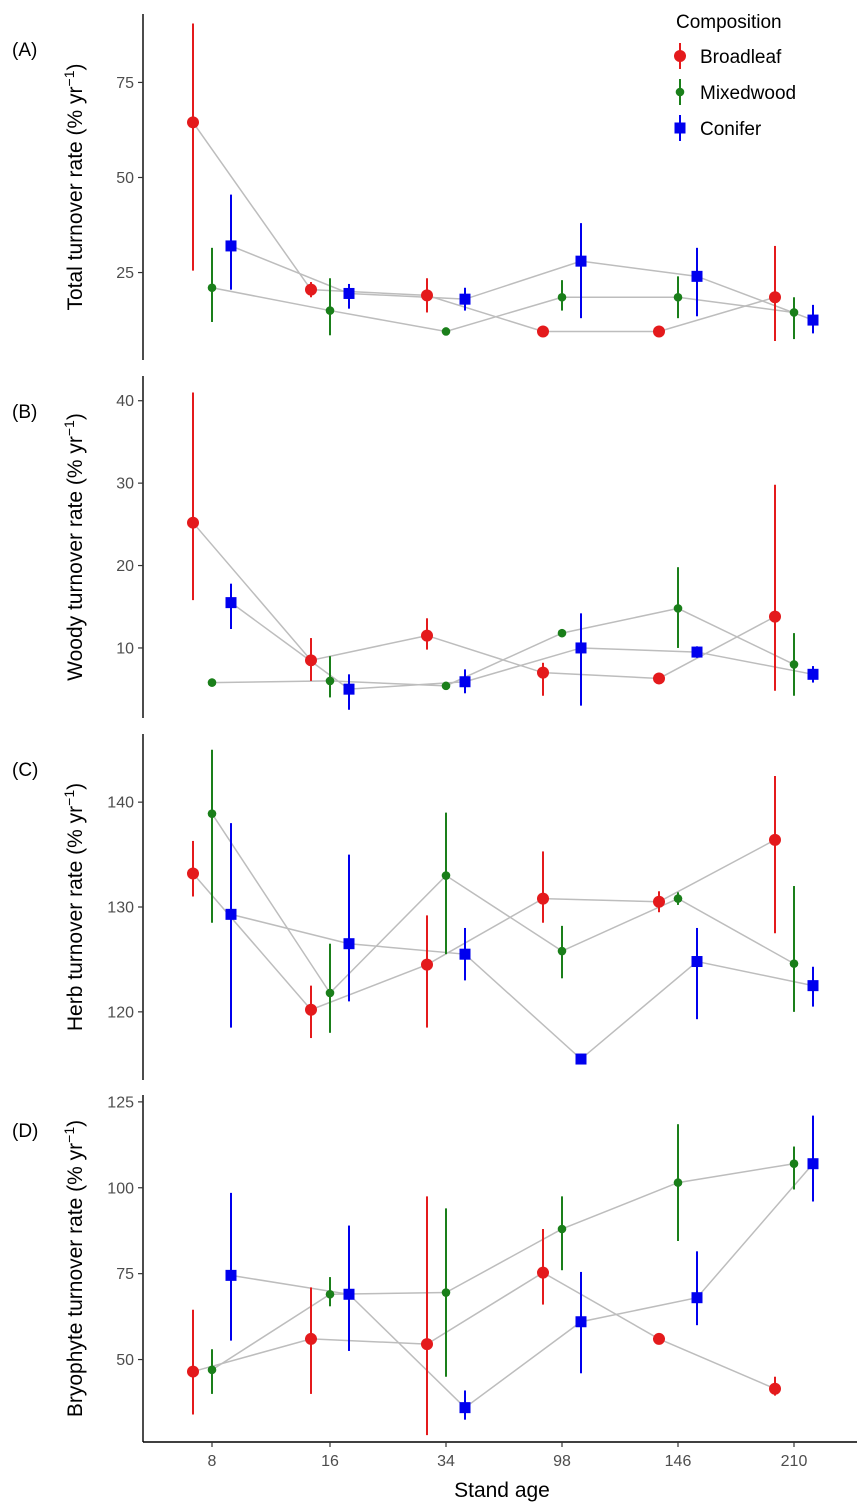 The image size is (859, 1505). Describe the element at coordinates (794, 1461) in the screenshot. I see `x-tick-label: 210` at that location.